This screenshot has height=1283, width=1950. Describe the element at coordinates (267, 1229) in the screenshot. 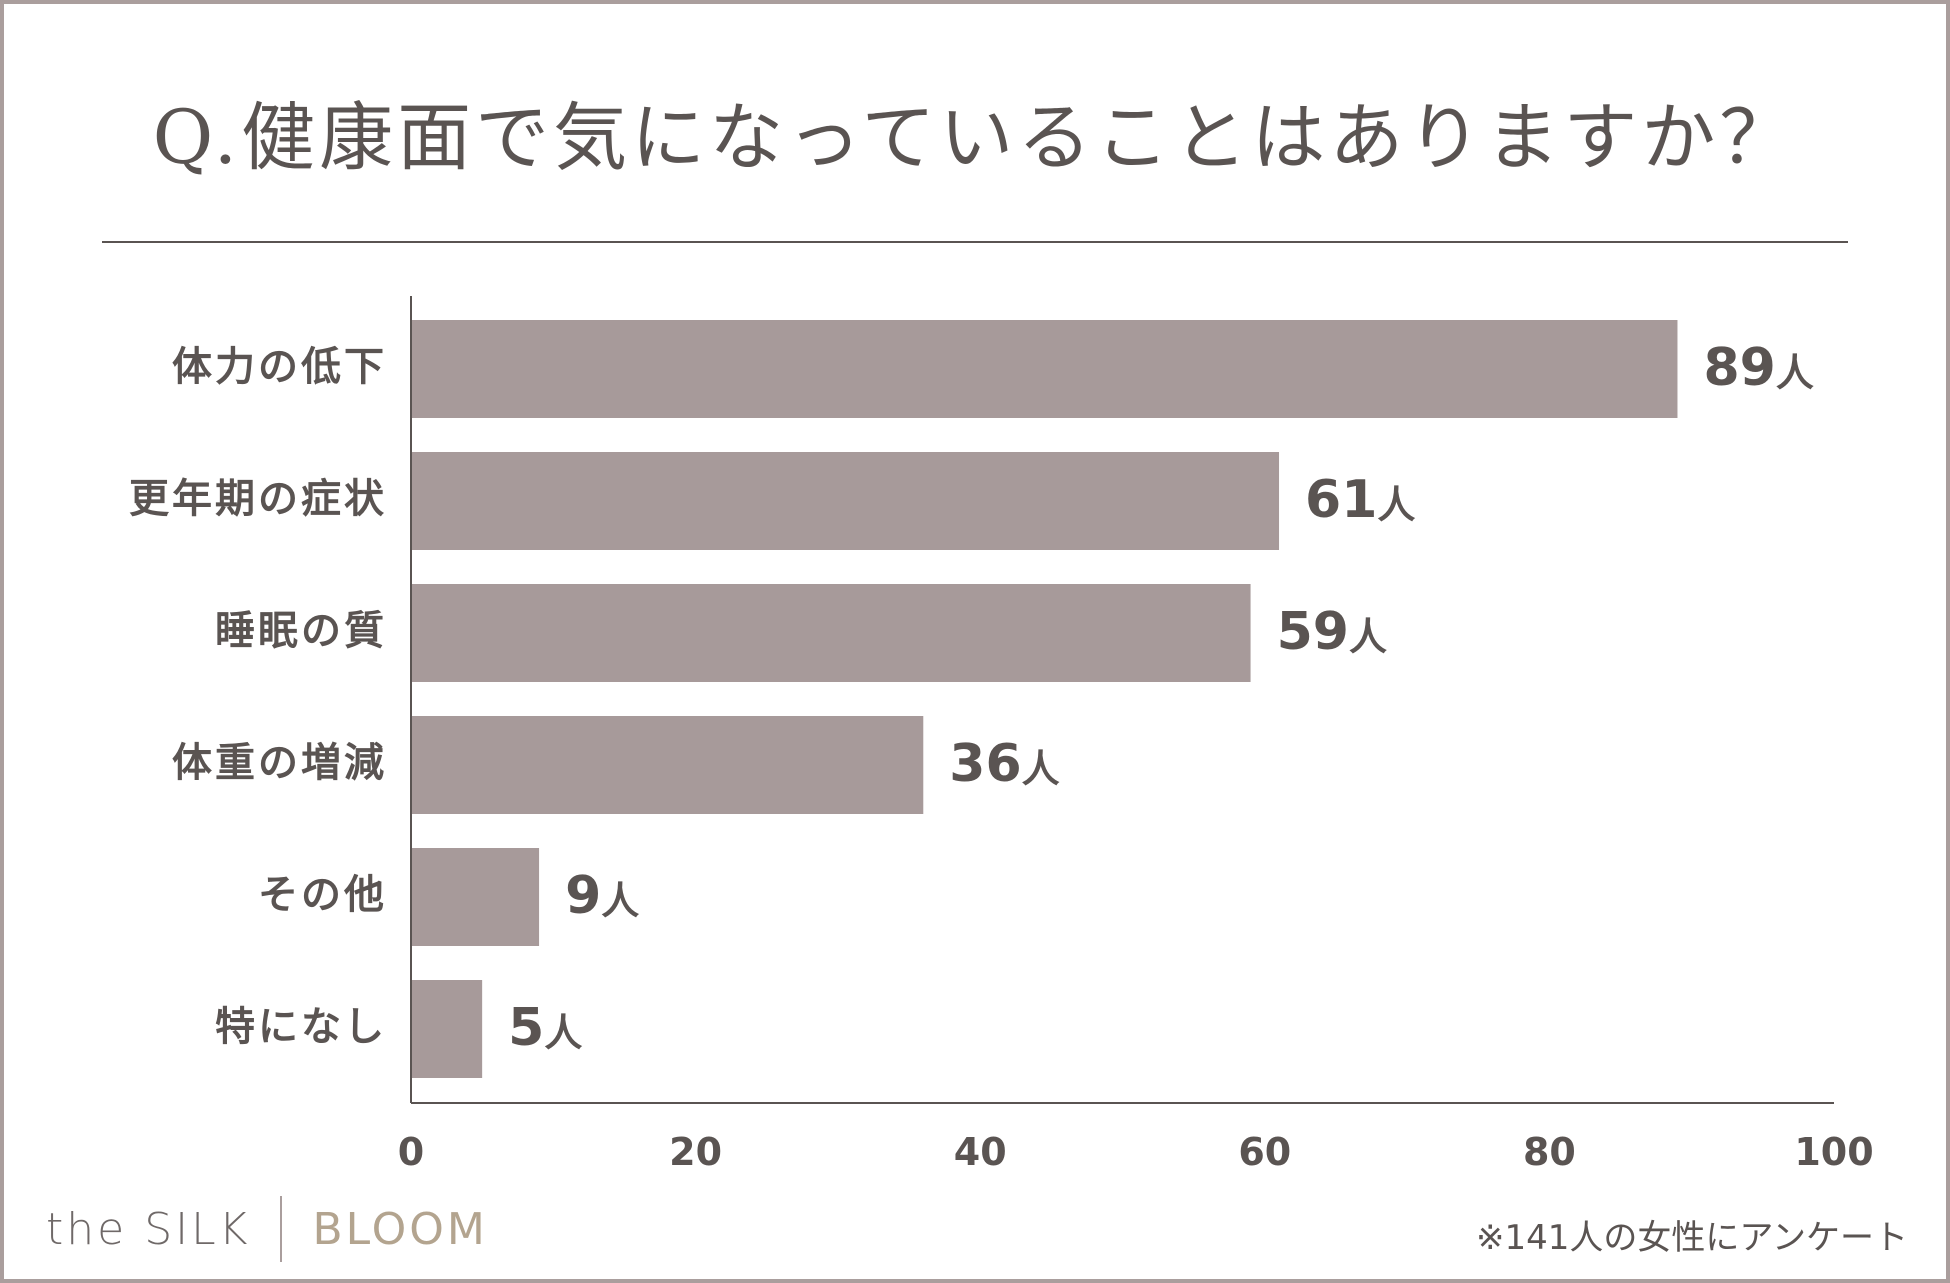

I see `brand-logo: the SILK BLOOM` at that location.